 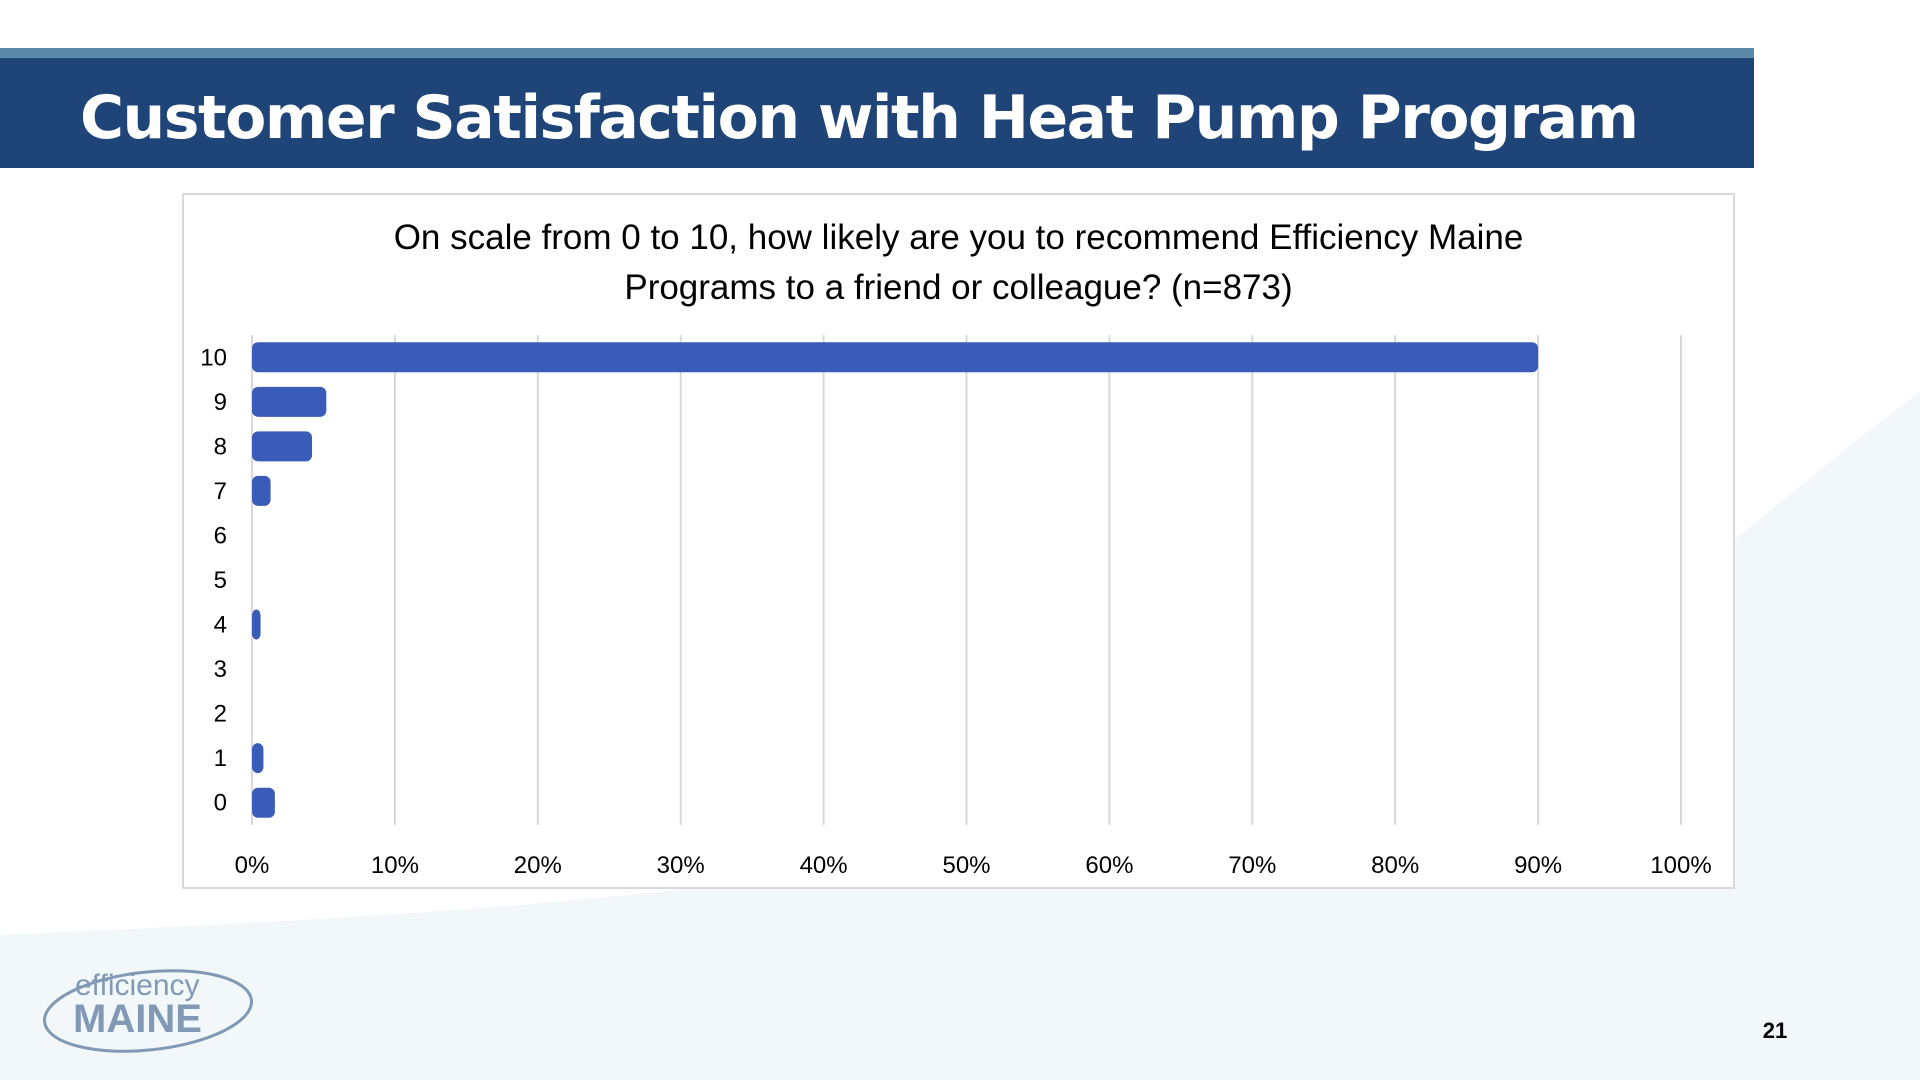 I want to click on x-tick-label: 30%, so click(x=681, y=865).